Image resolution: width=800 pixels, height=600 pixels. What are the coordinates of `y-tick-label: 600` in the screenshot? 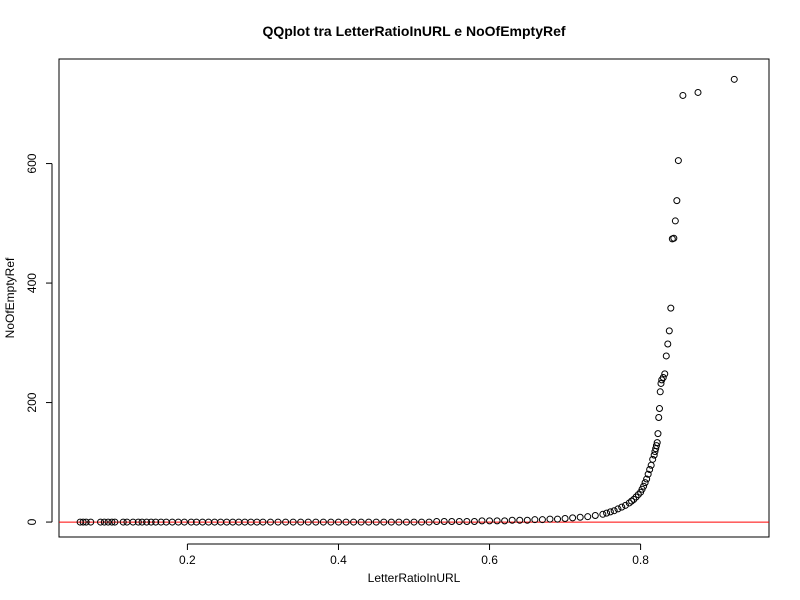 It's located at (32, 163).